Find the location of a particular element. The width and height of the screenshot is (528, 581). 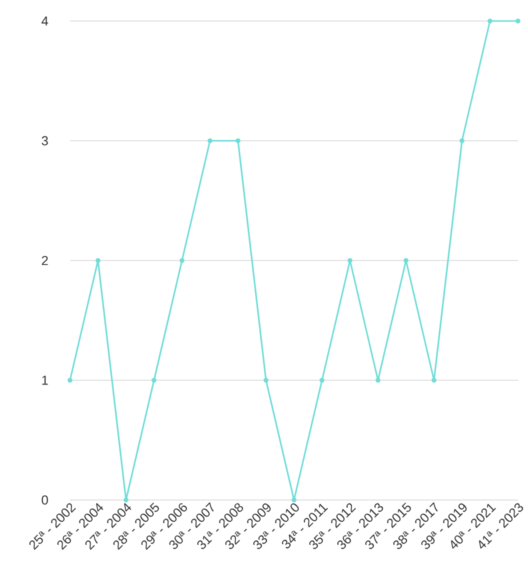

y-tick-label: 0 is located at coordinates (45, 500).